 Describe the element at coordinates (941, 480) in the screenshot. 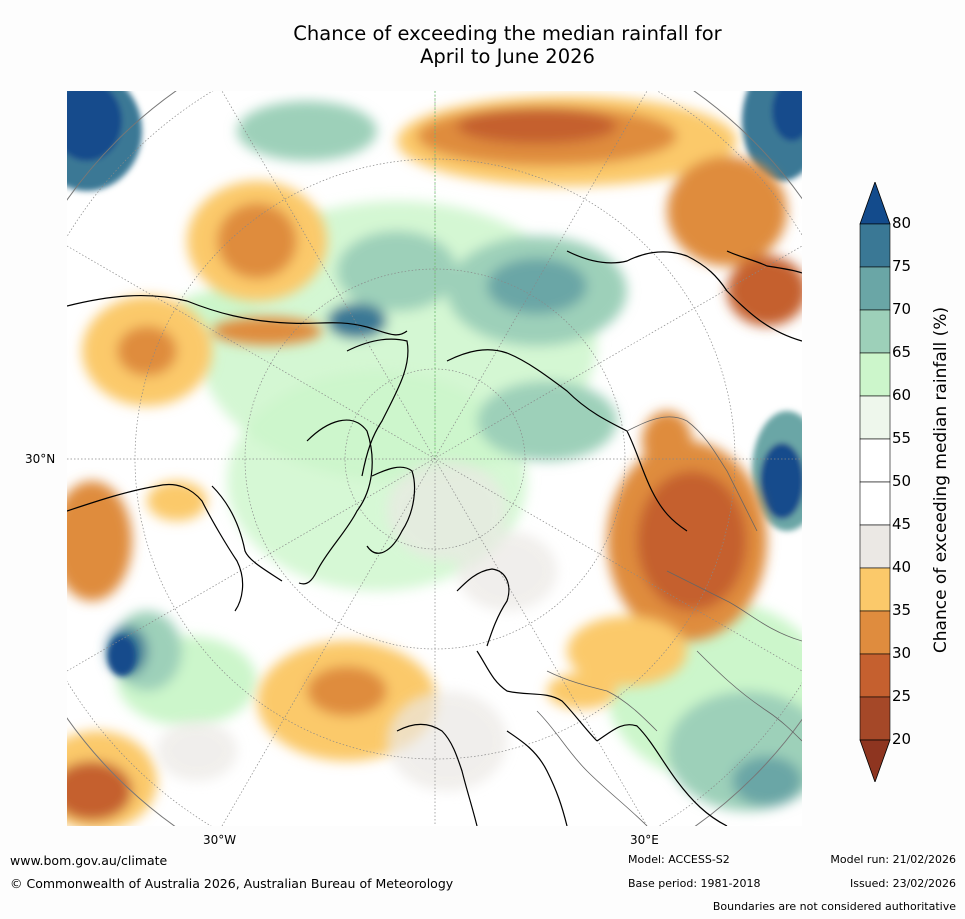

I see `colorbar-label: Chance of exceeding median rainfall (%)` at that location.